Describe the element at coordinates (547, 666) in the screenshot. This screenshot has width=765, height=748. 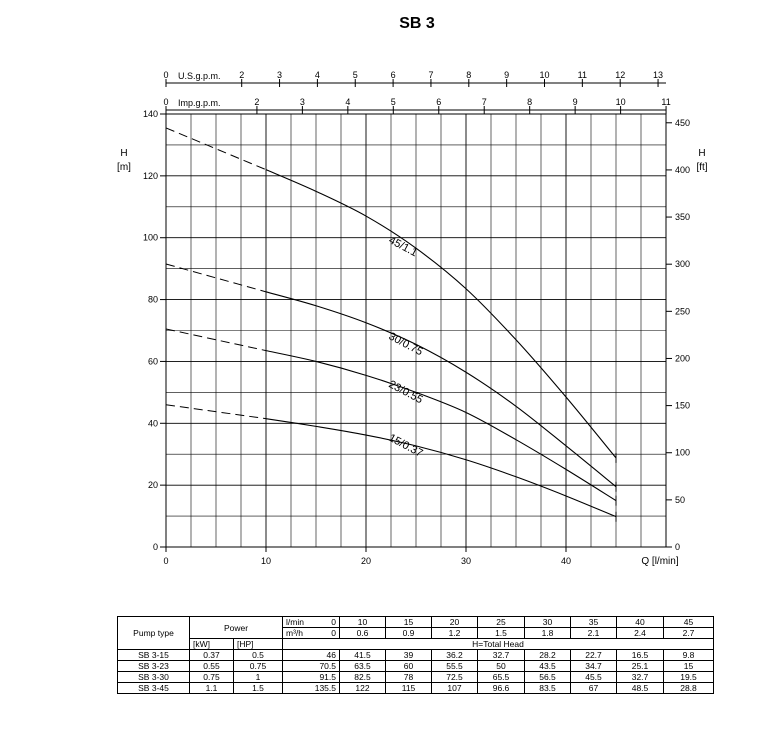
I see `head-cell: 43.5` at that location.